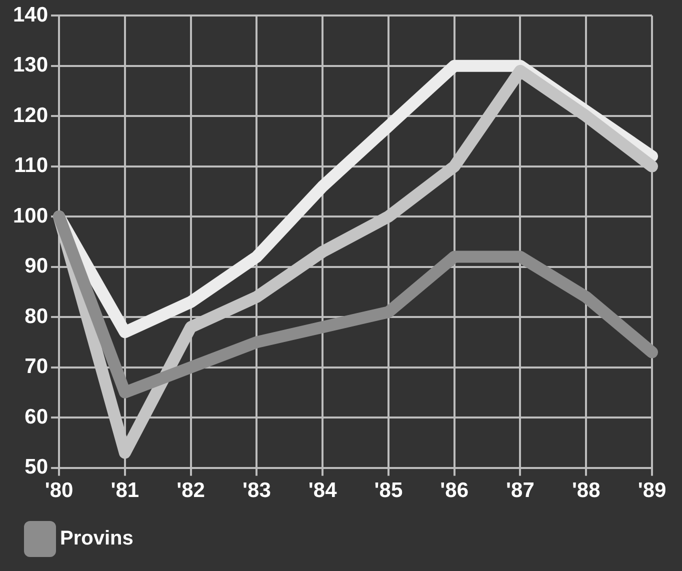 Image resolution: width=682 pixels, height=571 pixels. What do you see at coordinates (36, 366) in the screenshot?
I see `y-tick-label: 70` at bounding box center [36, 366].